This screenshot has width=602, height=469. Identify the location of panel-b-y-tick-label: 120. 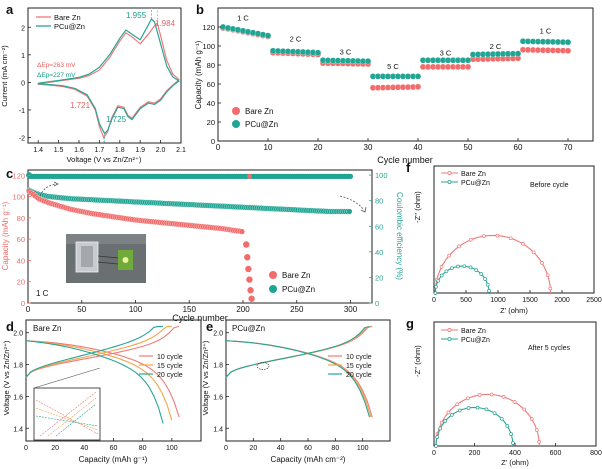
(208, 27).